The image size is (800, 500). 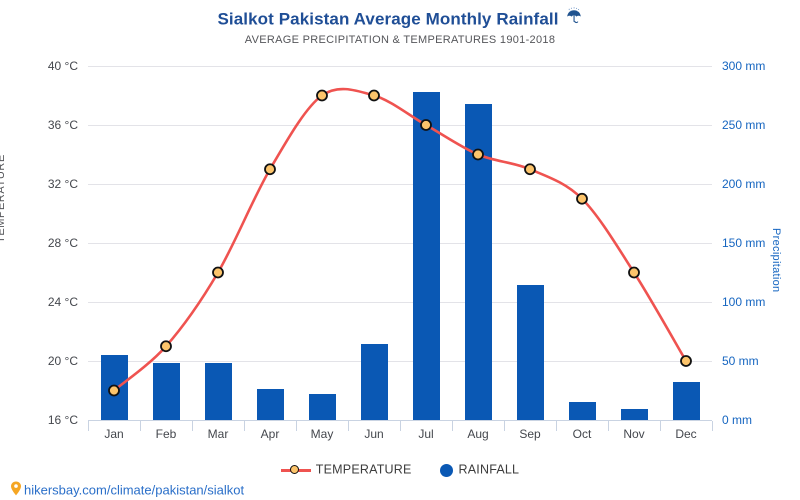 I want to click on x-axis-line, so click(x=400, y=420).